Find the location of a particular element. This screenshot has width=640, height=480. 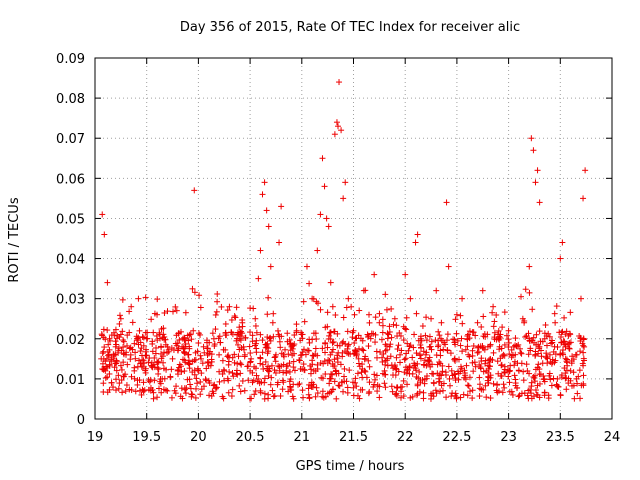

y-tick-label: 0.03 is located at coordinates (70, 300).